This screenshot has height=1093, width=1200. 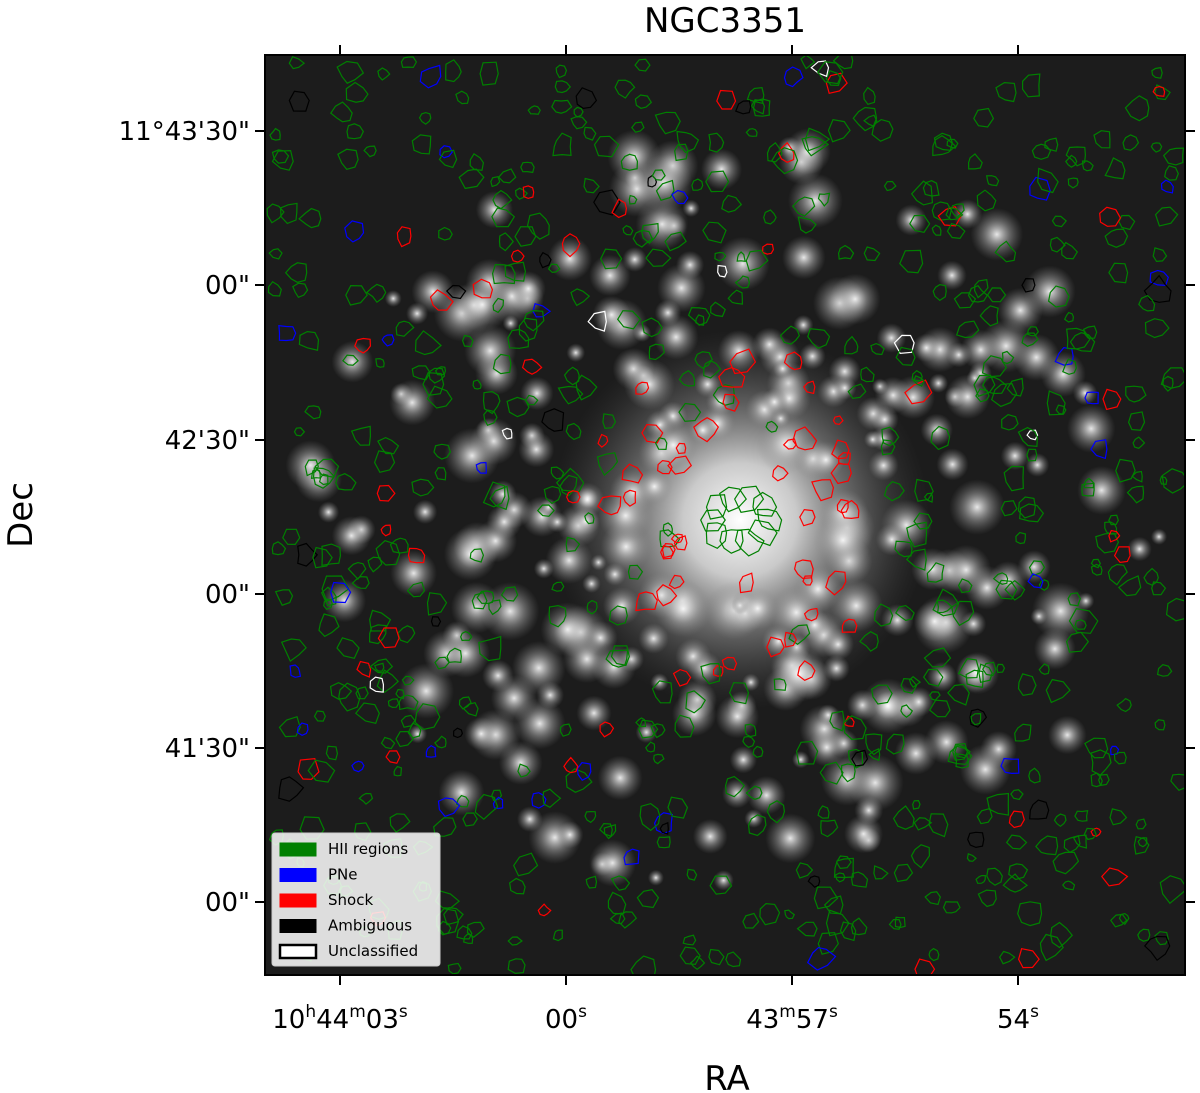 What do you see at coordinates (298, 875) in the screenshot?
I see `legend-swatch` at bounding box center [298, 875].